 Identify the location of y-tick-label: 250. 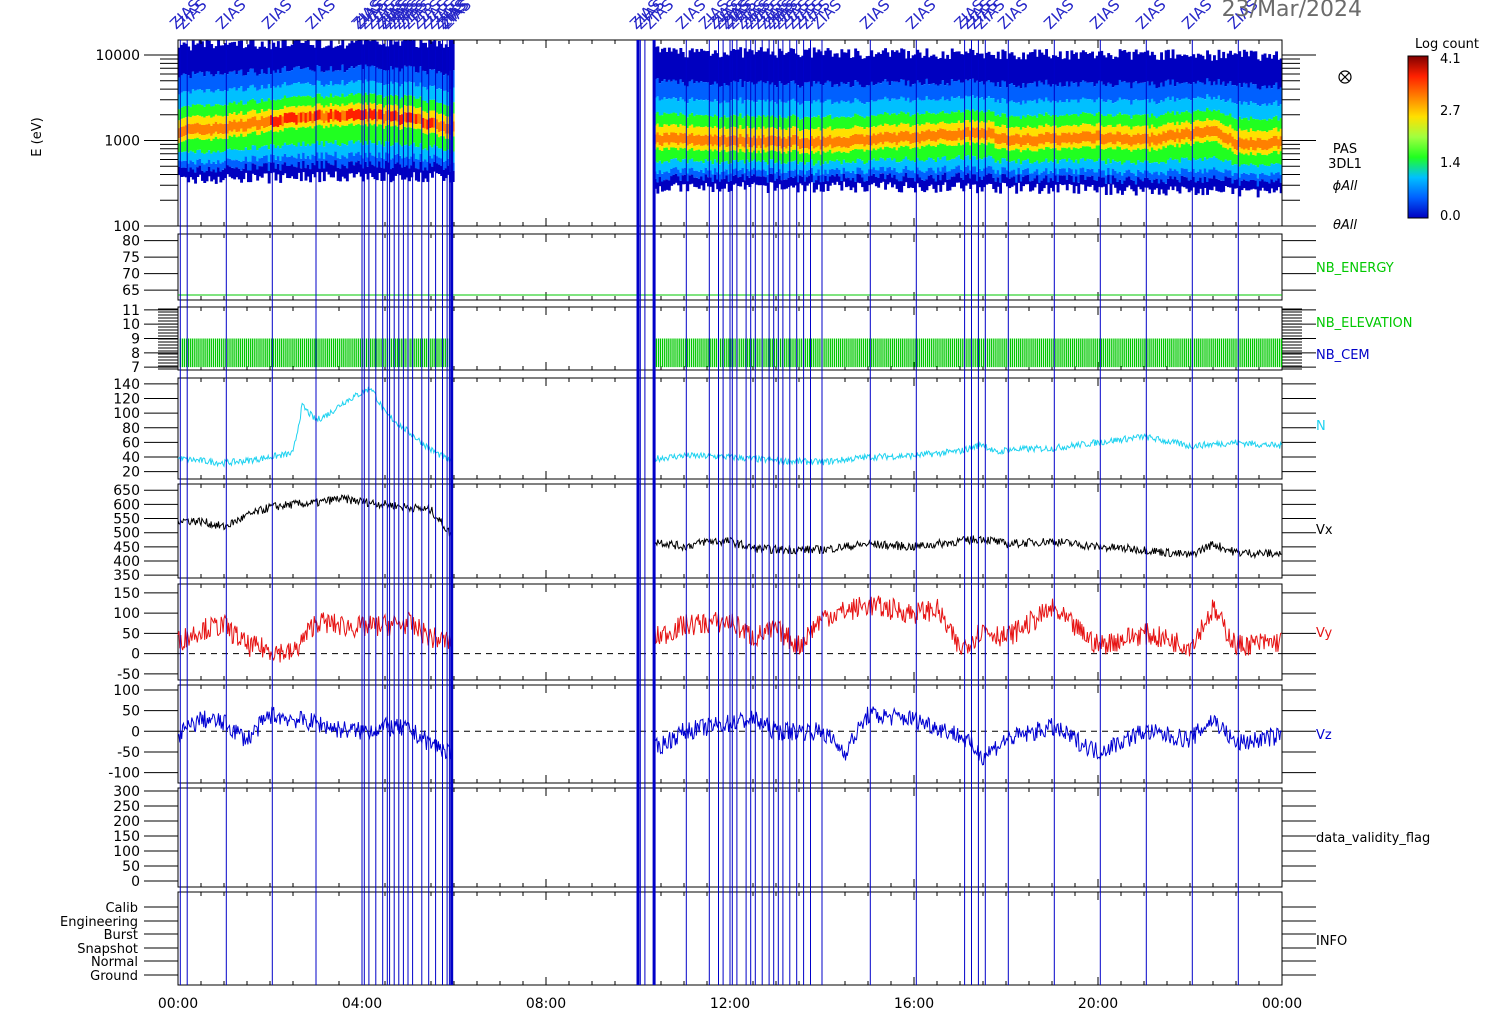
(126, 807).